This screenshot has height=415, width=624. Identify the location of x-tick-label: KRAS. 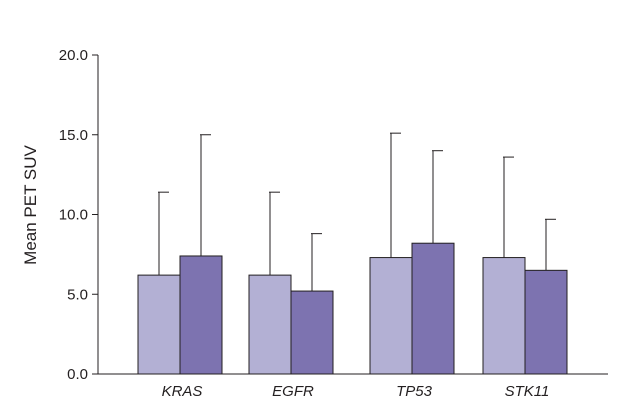
(182, 391).